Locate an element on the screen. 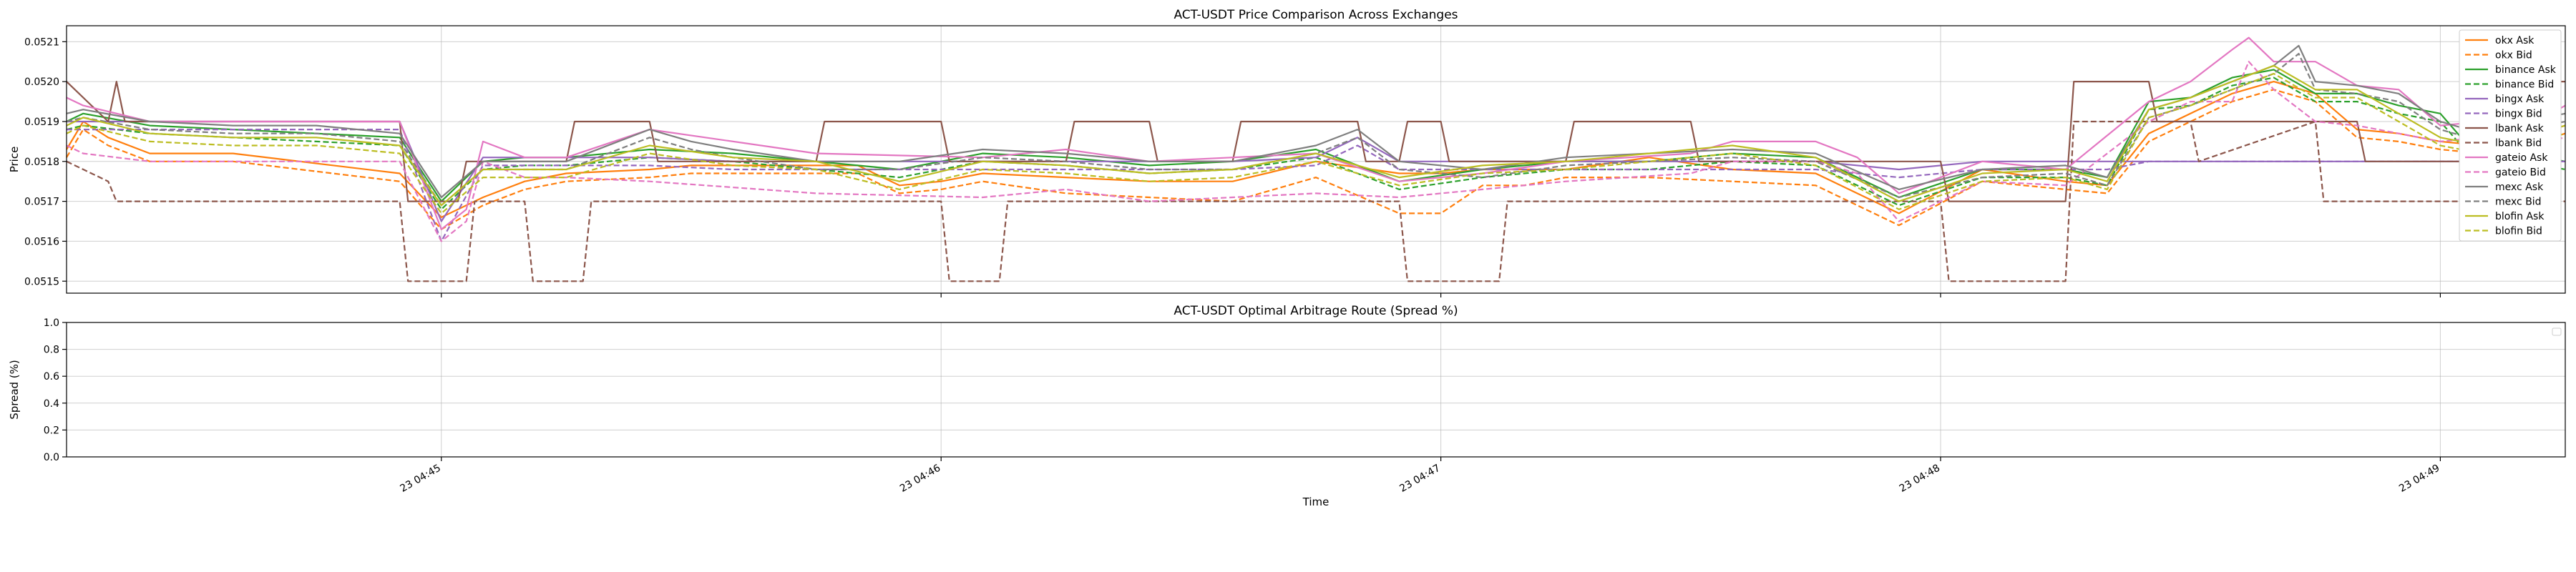 The height and width of the screenshot is (572, 2576). legend-label: binance Bid is located at coordinates (2524, 85).